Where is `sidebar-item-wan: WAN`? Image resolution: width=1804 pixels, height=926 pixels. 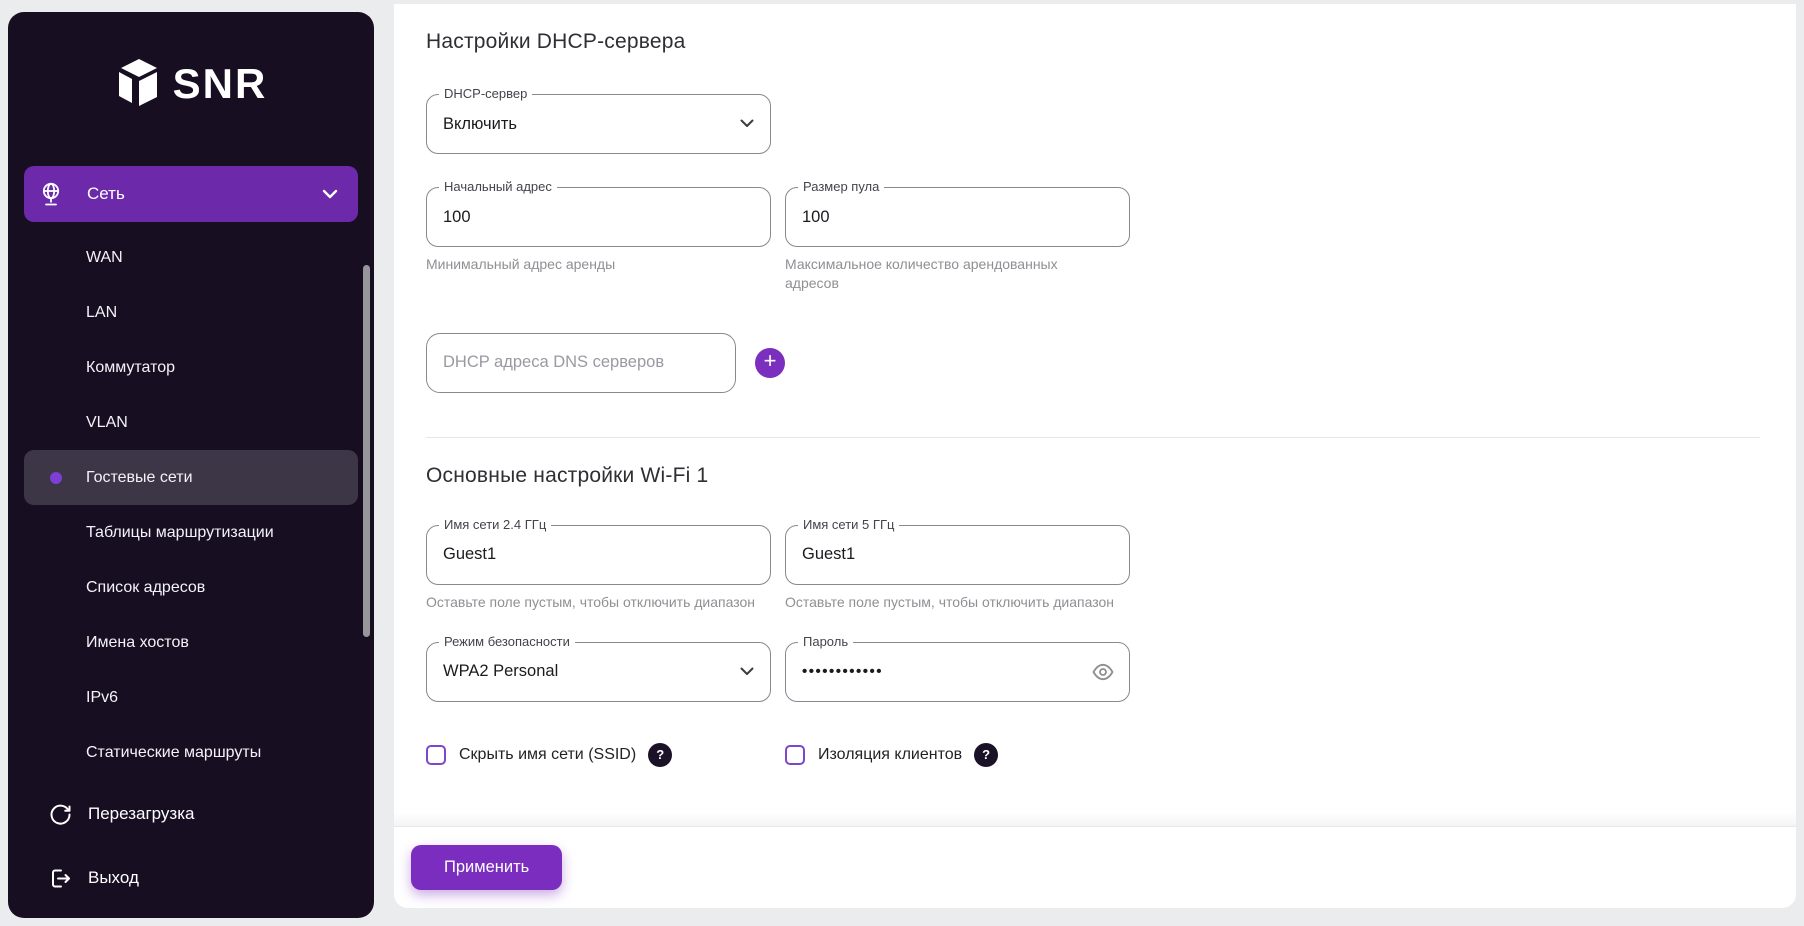
sidebar-item-wan: WAN is located at coordinates (104, 257).